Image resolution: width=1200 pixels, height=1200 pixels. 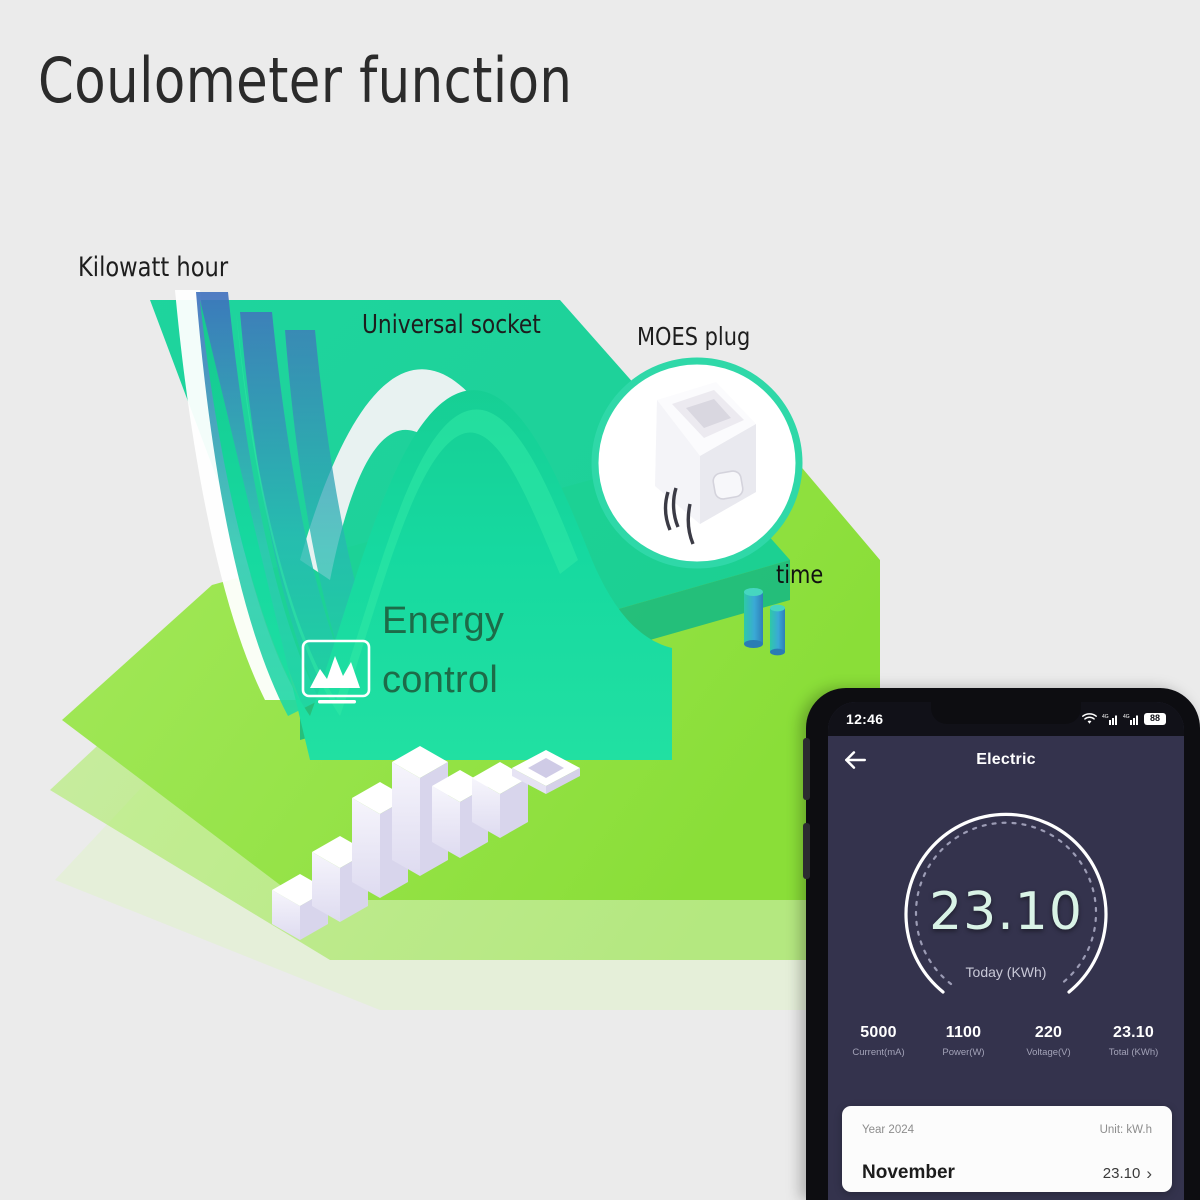 I want to click on back-arrow-icon, so click(x=855, y=760).